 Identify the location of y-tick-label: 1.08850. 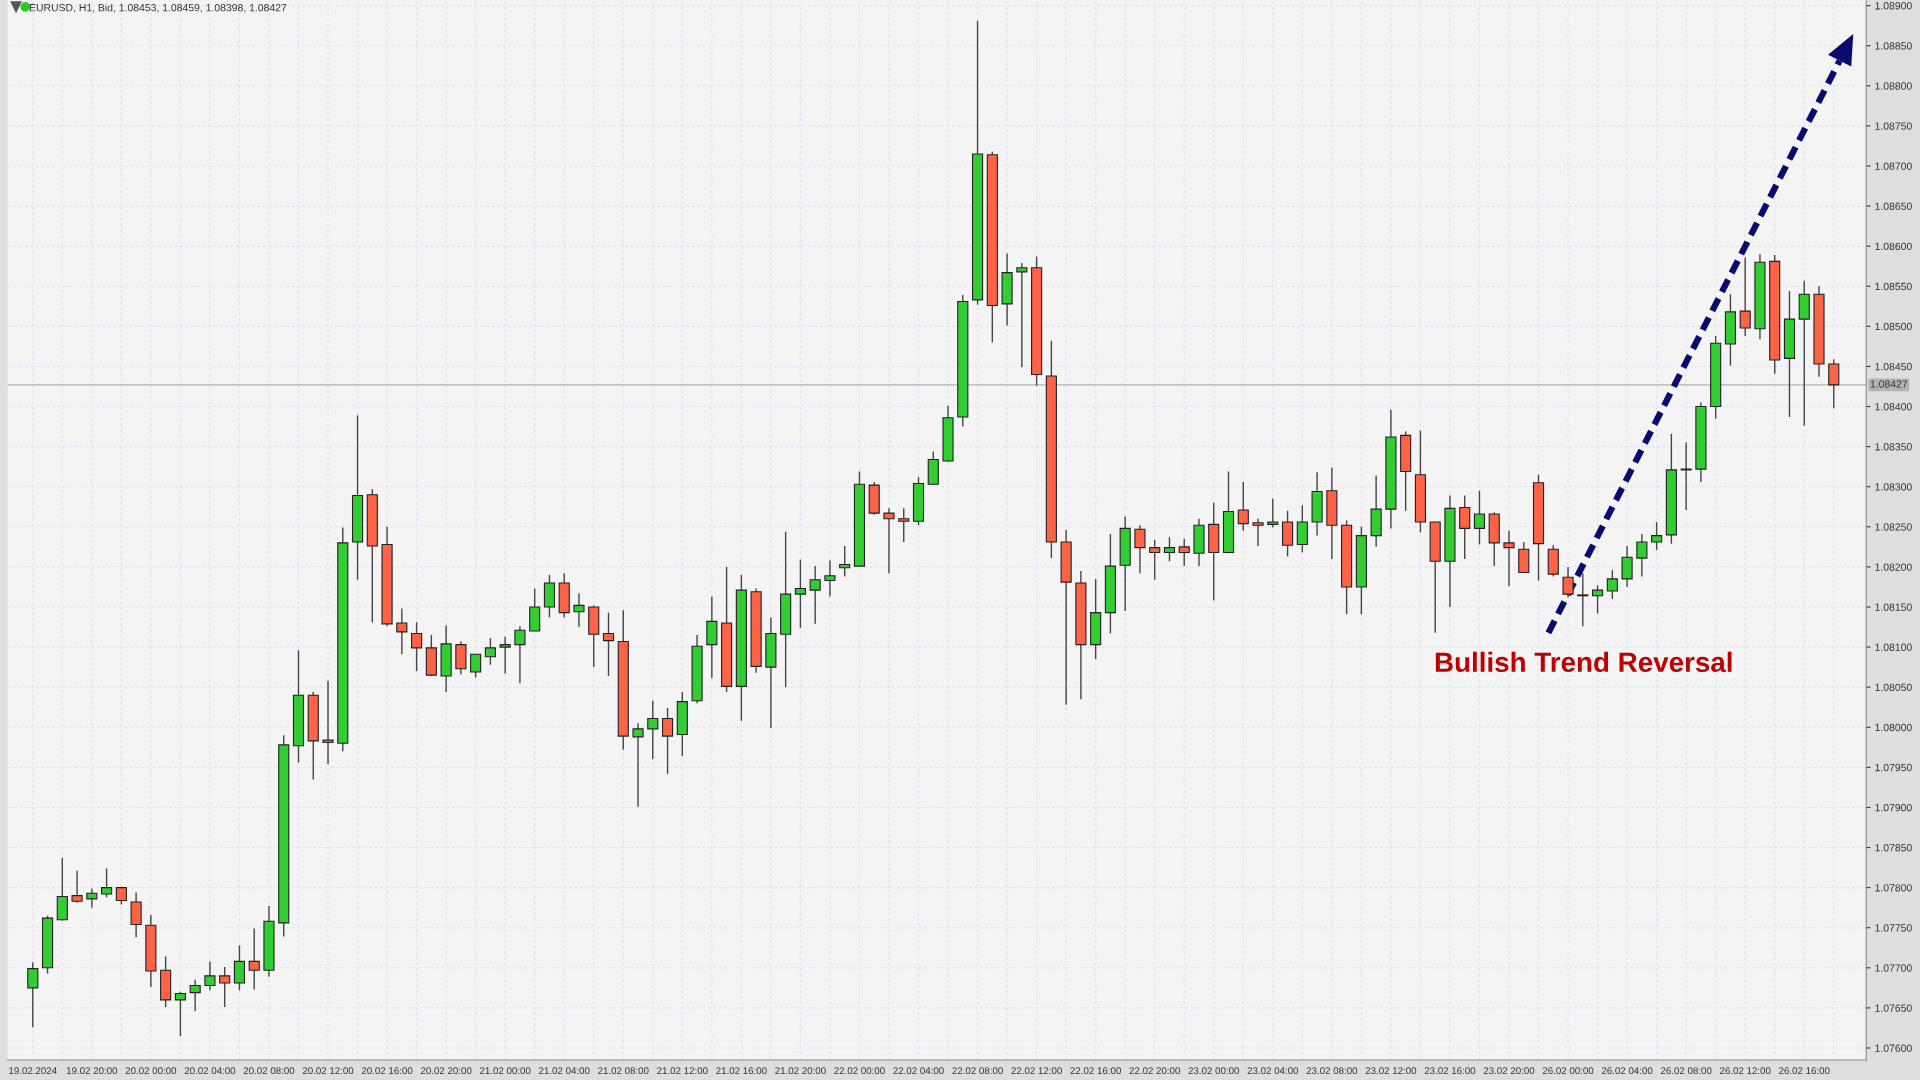
(1893, 46).